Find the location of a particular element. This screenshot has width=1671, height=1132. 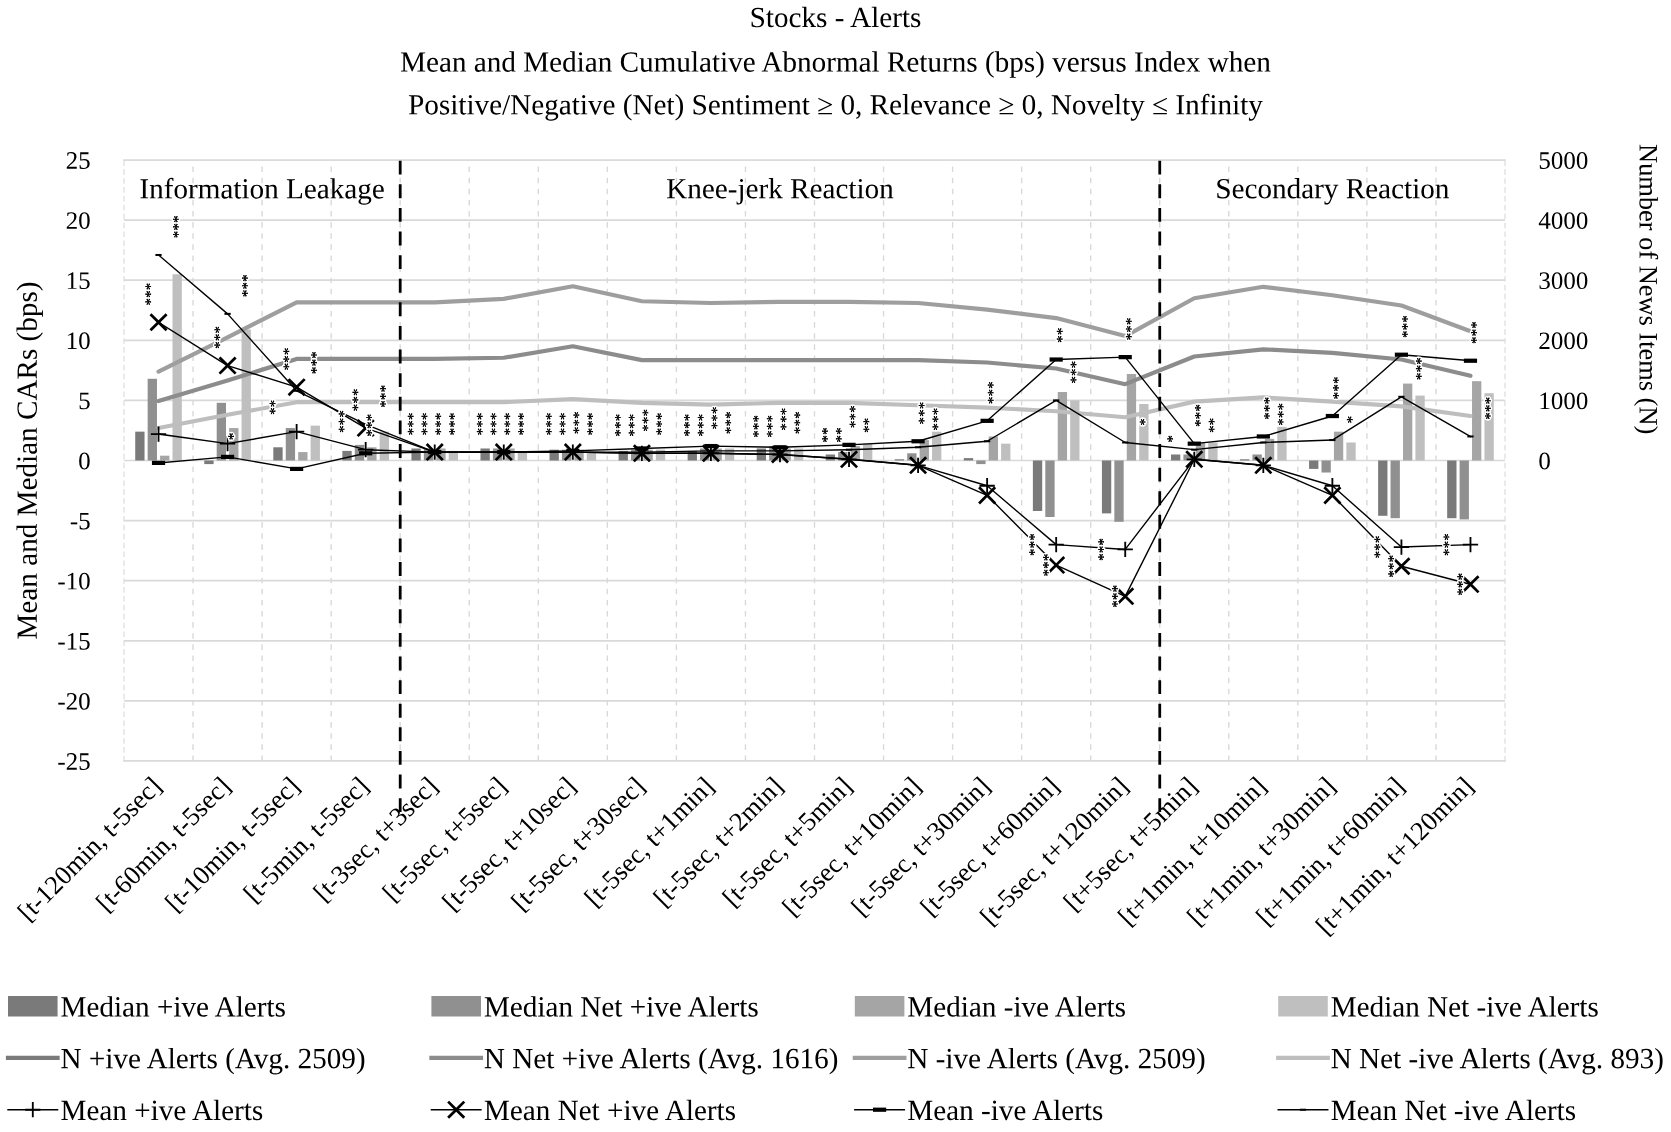

chart-subtitle: Mean and Median Cumulative Abnormal Returns (bps) versus Index when Positive/Negative (Net) Sentiment ≥ 0, Relevance ≥ 0, Novelty ≤ Infinity is located at coordinates (835, 86).